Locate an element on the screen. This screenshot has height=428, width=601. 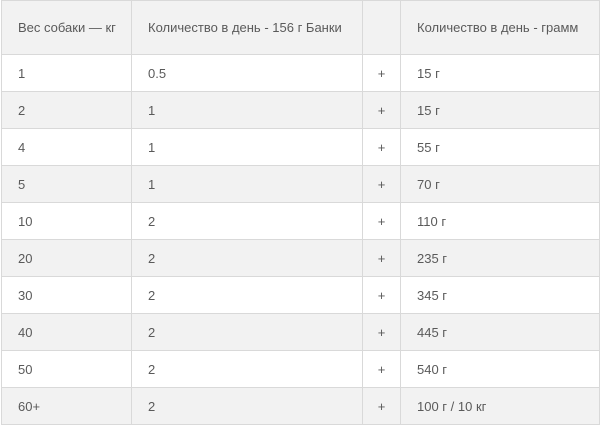
cell-weight: 20 is located at coordinates (66, 258).